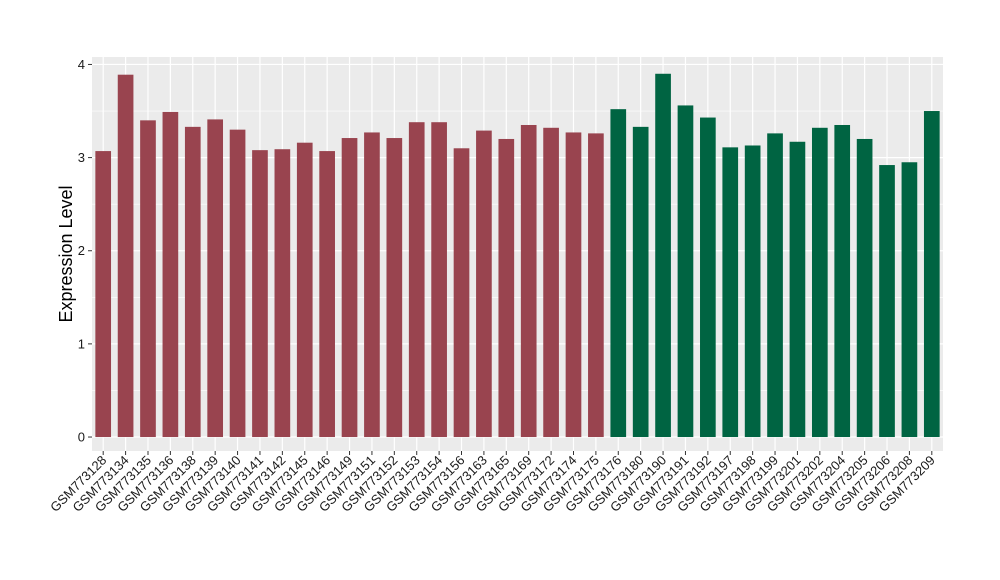  What do you see at coordinates (416, 280) in the screenshot?
I see `bar-gsm773153` at bounding box center [416, 280].